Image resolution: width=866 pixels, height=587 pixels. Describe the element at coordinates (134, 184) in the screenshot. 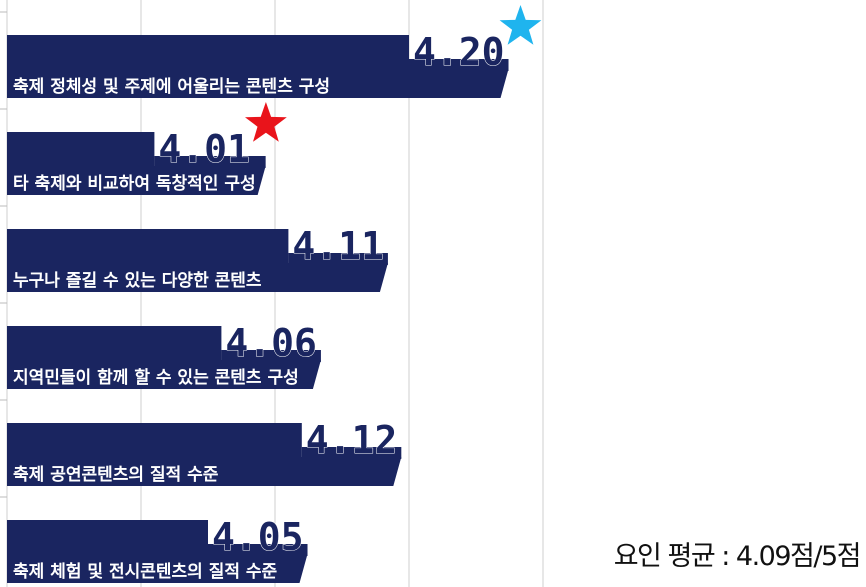

I see `category-label: 타 축제와 비교하여 독창적인 구성` at that location.